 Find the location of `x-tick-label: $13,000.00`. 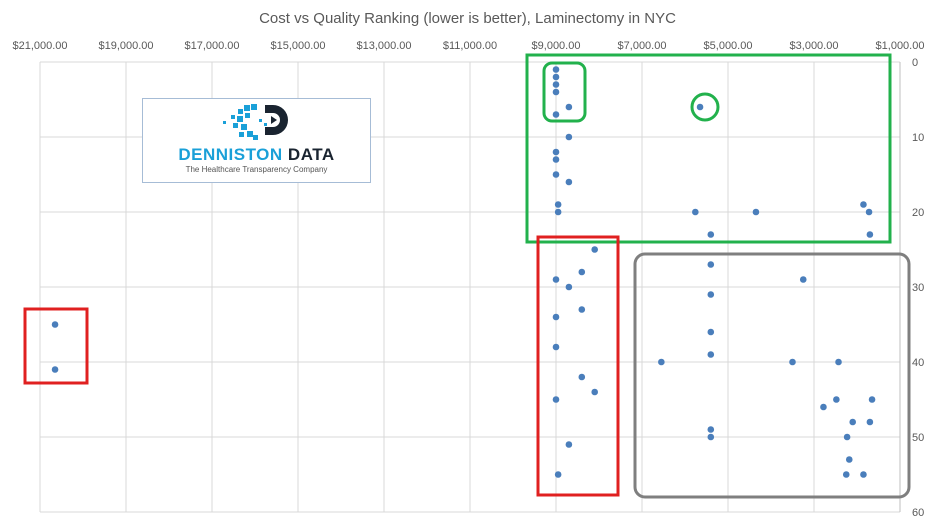

x-tick-label: $13,000.00 is located at coordinates (383, 46).